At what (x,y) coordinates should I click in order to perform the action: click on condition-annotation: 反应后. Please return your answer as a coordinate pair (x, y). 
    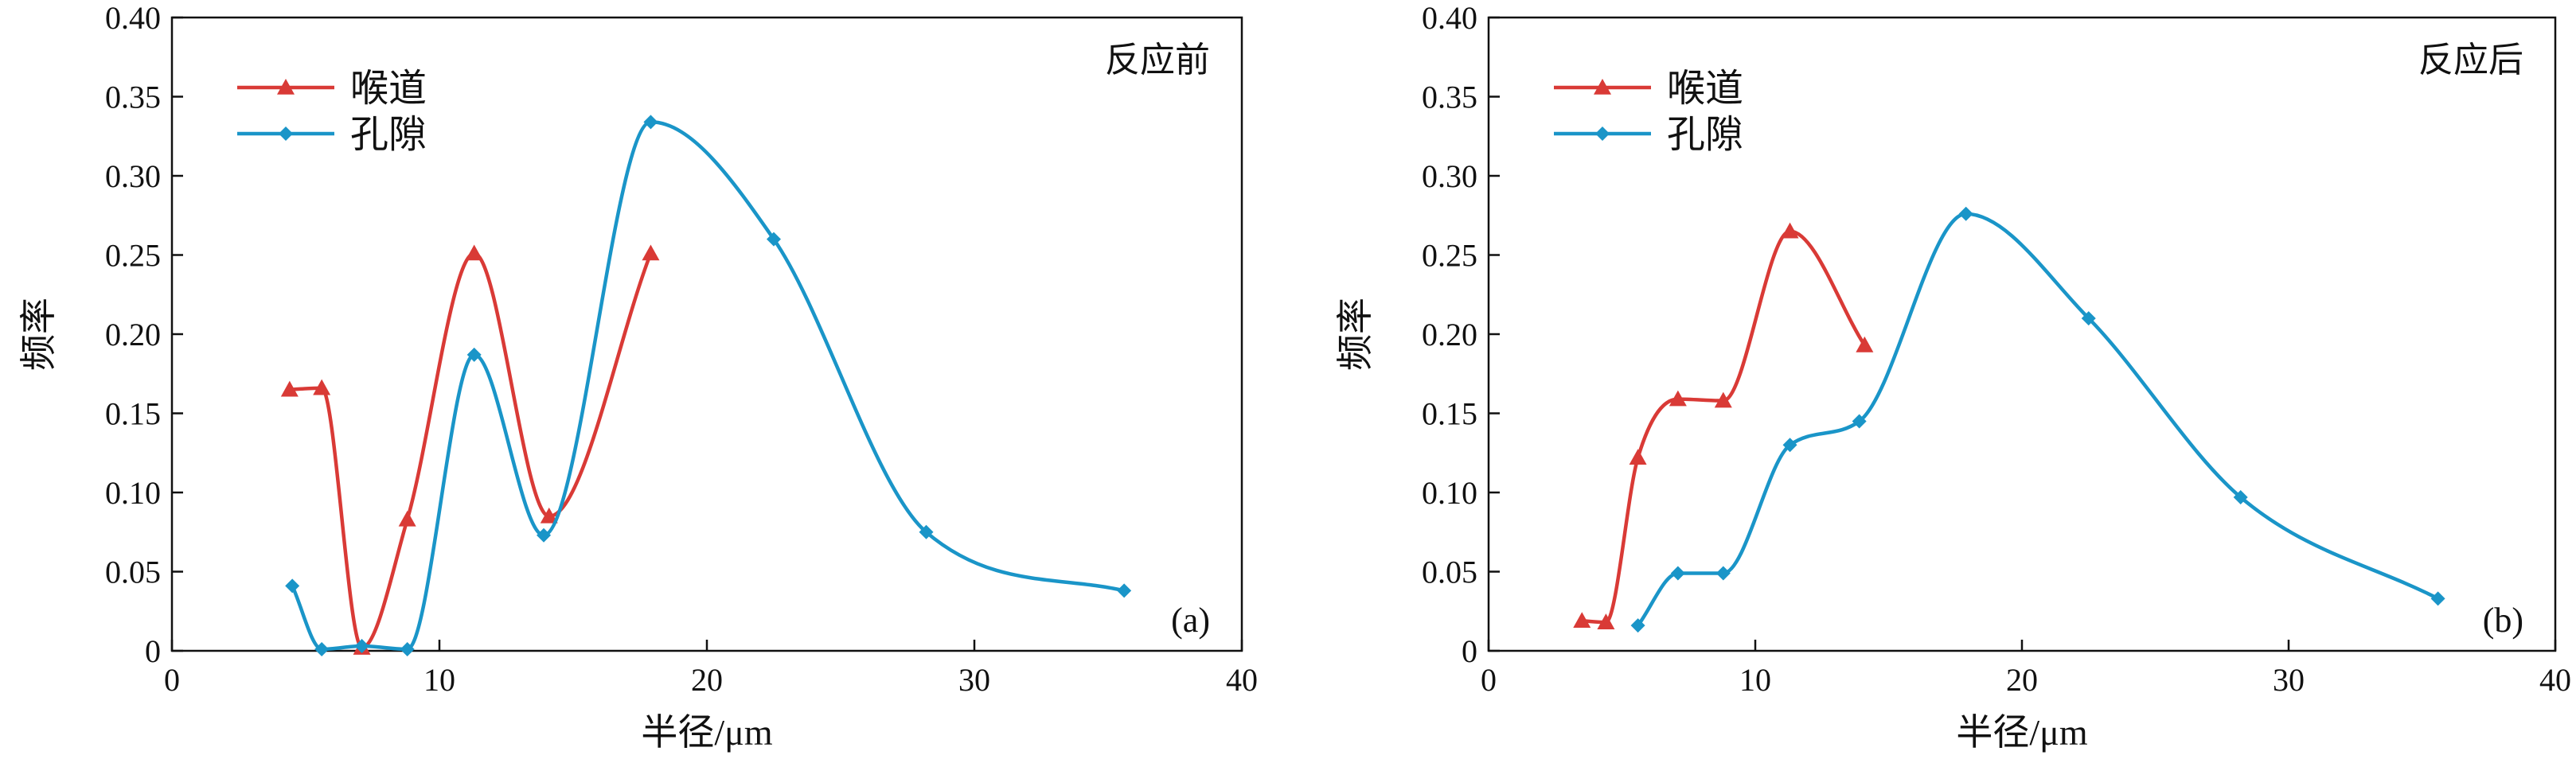
    Looking at the image, I should click on (2470, 60).